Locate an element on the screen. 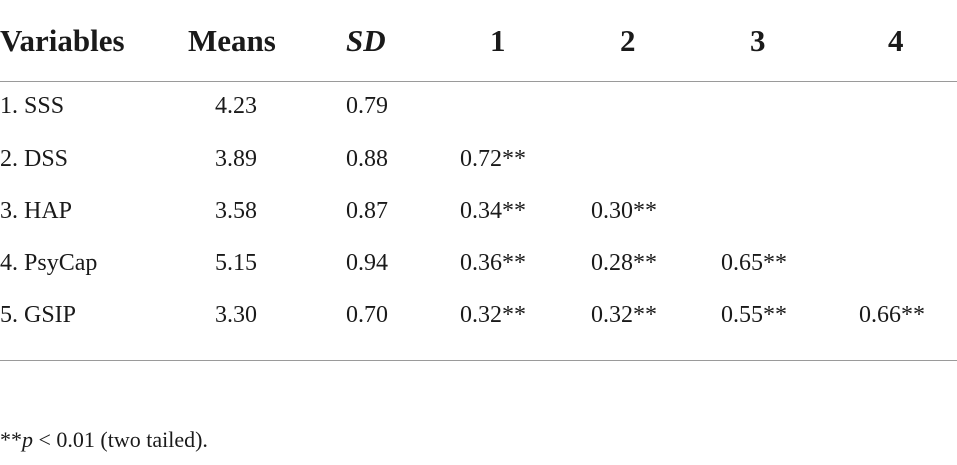 The height and width of the screenshot is (465, 957). table-footnote: **p < 0.01 (two tailed). is located at coordinates (104, 440).